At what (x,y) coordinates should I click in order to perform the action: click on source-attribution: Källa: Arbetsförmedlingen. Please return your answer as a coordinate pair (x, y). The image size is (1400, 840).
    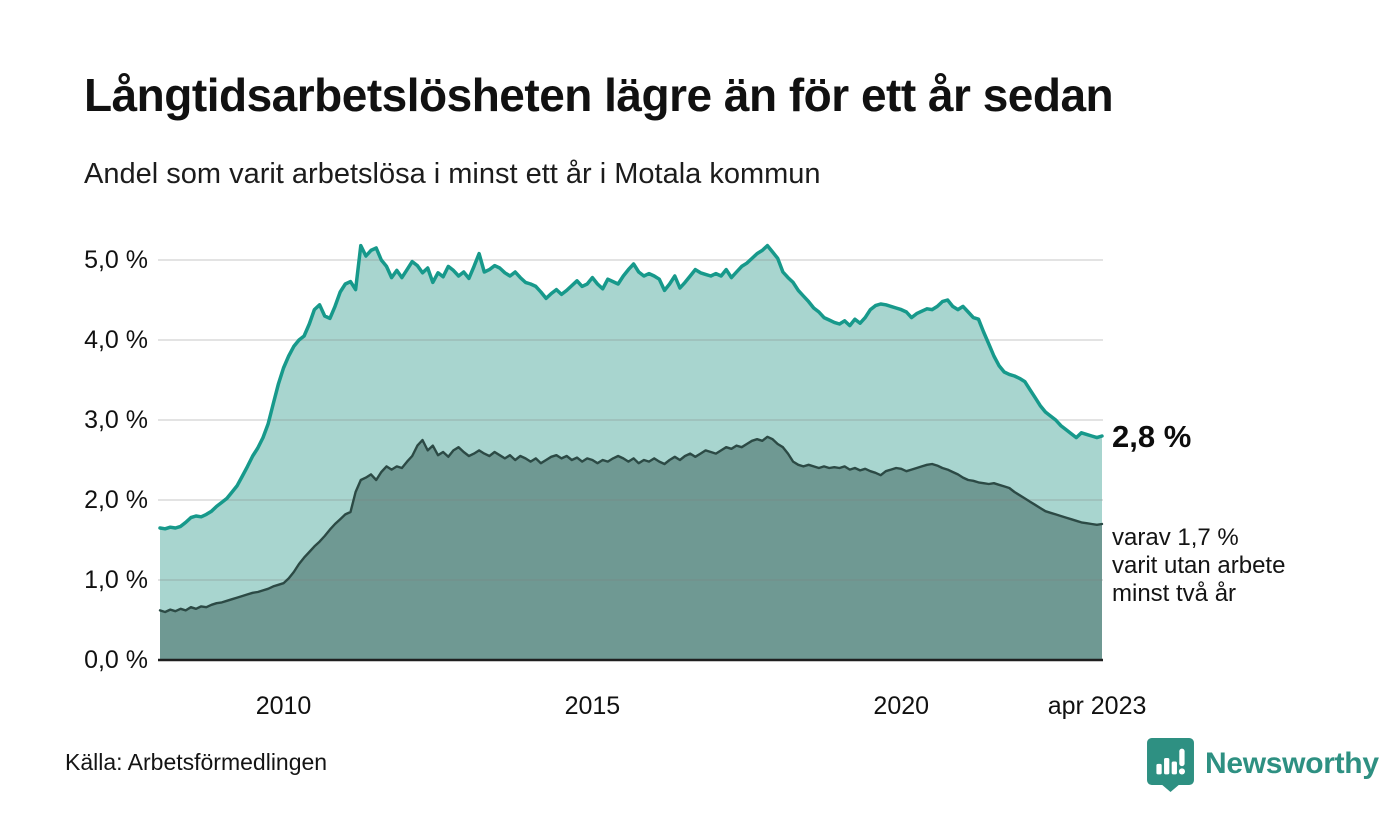
    Looking at the image, I should click on (196, 762).